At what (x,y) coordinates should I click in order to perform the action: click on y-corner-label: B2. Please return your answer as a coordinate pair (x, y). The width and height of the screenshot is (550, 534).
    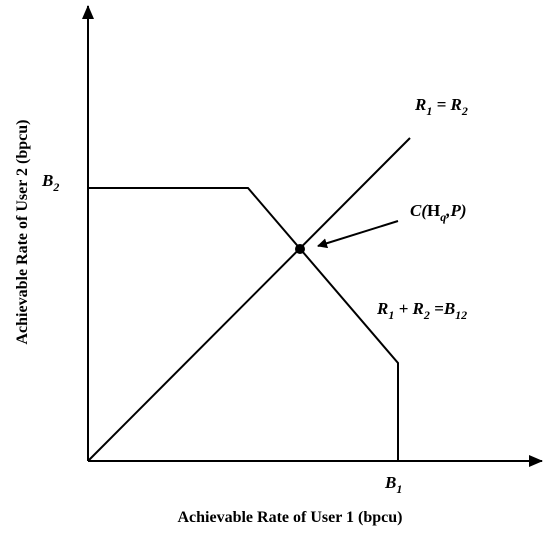
    Looking at the image, I should click on (50, 182).